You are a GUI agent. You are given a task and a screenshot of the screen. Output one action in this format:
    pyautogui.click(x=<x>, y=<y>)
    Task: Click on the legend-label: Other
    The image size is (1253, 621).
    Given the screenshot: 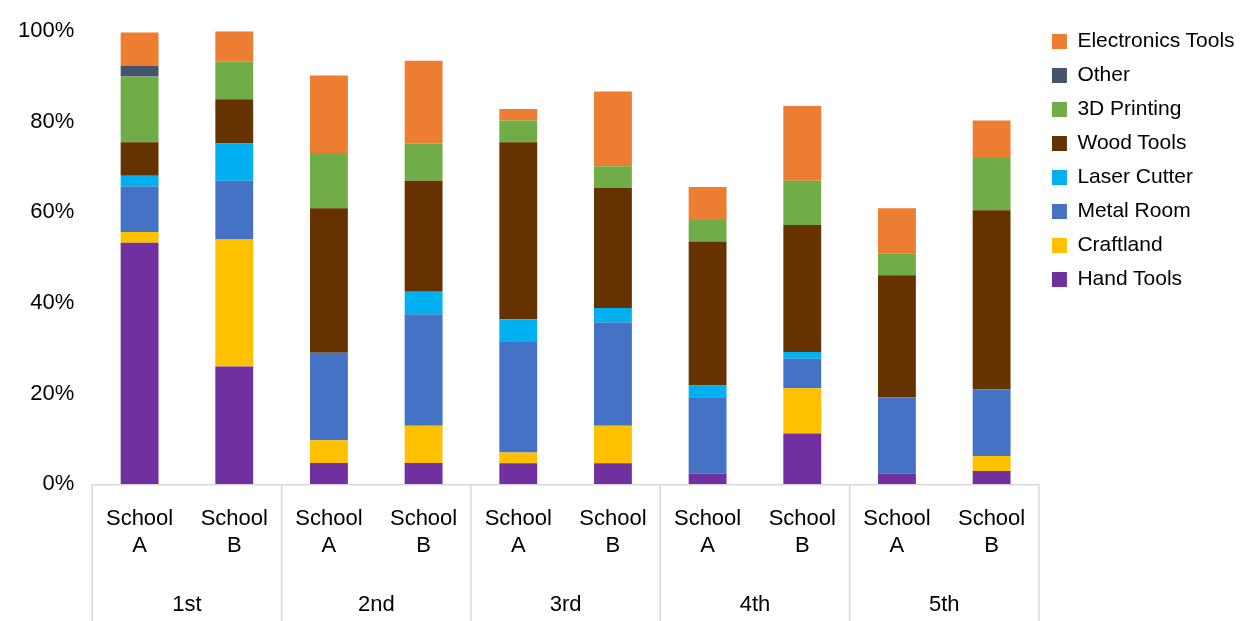 What is the action you would take?
    pyautogui.click(x=1103, y=74)
    